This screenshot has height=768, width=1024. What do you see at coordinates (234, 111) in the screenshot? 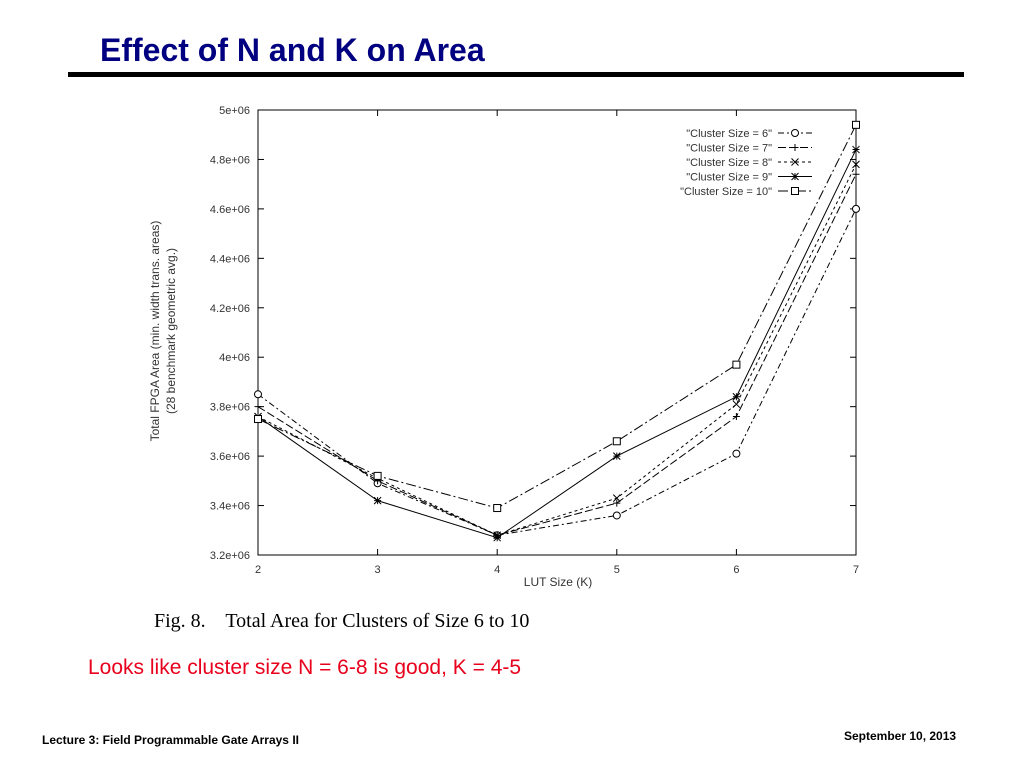
I see `y-tick-label: 5e+06` at bounding box center [234, 111].